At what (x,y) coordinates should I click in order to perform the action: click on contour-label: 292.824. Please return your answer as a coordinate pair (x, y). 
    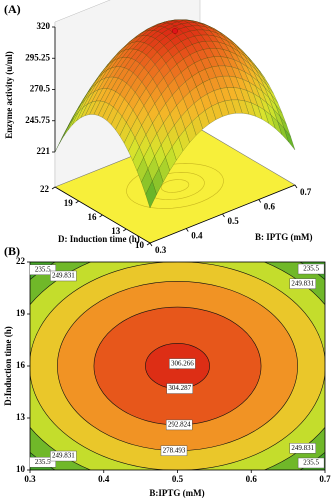
    Looking at the image, I should click on (179, 425).